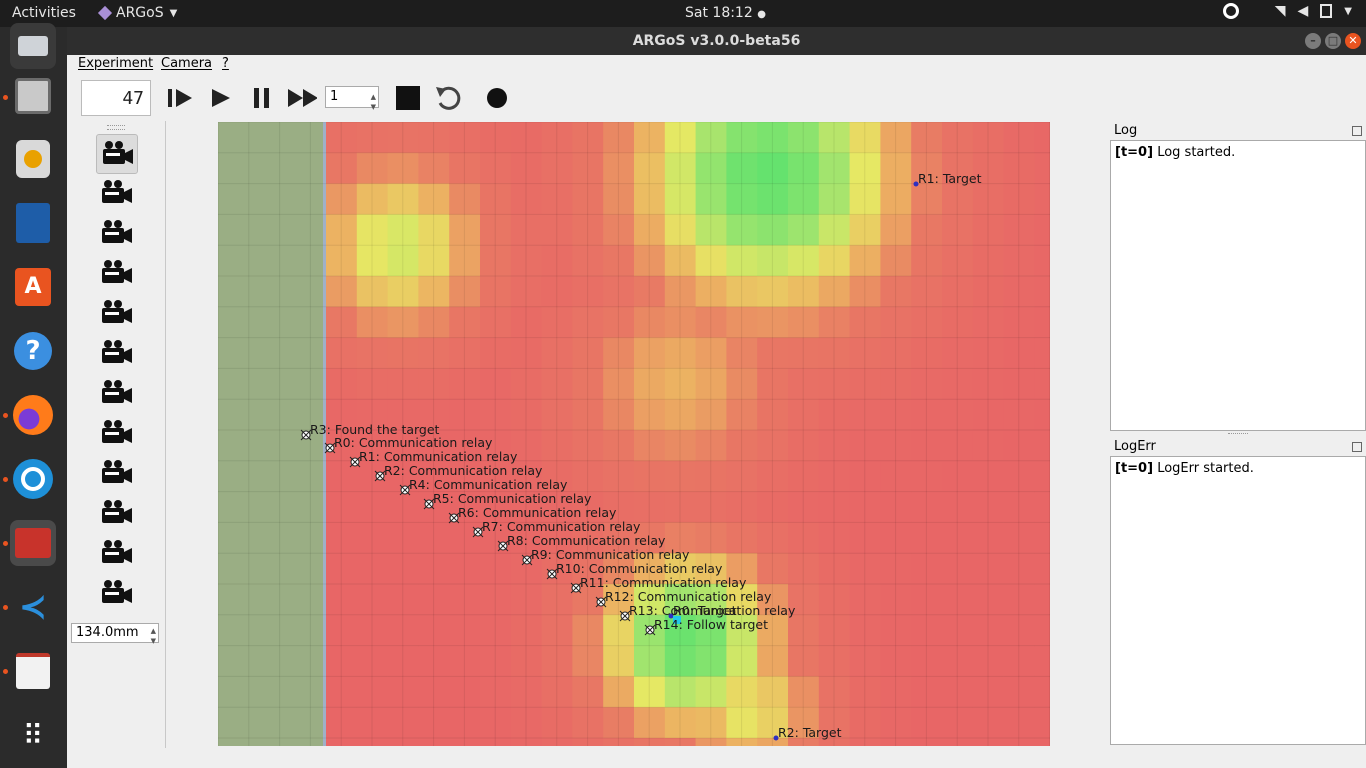 This screenshot has width=1366, height=768. I want to click on dock-splitter, so click(1238, 435).